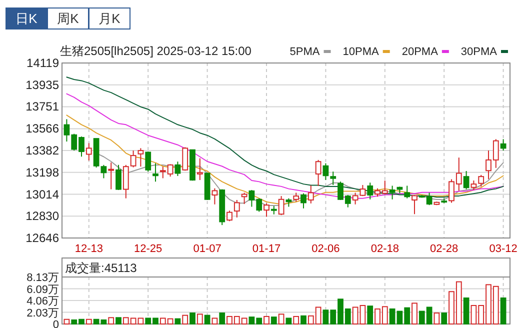  Describe the element at coordinates (42, 313) in the screenshot. I see `y-tick-label: 2.03万` at that location.